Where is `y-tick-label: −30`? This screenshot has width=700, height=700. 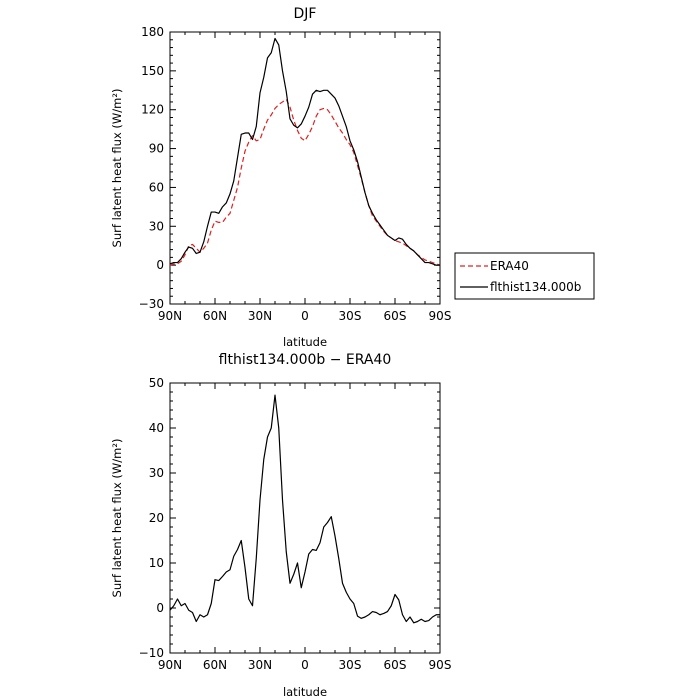 y-tick-label: −30 is located at coordinates (151, 304).